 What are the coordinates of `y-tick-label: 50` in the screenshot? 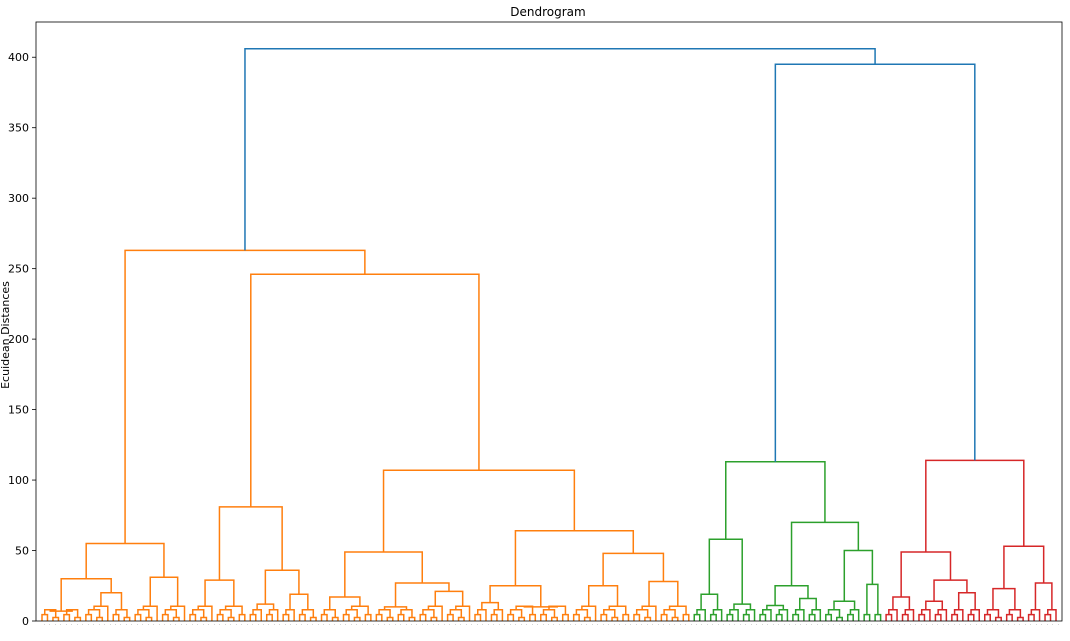 It's located at (22, 551).